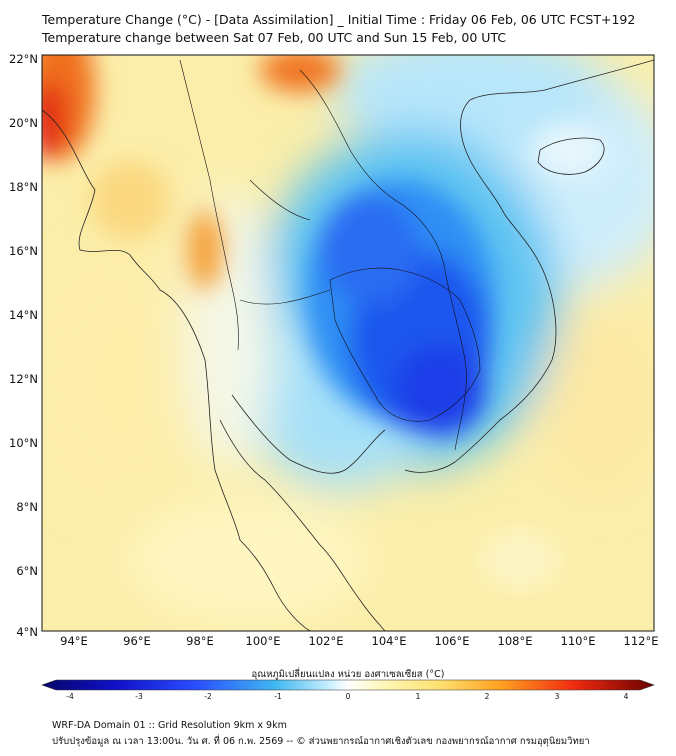 The width and height of the screenshot is (676, 756). Describe the element at coordinates (74, 641) in the screenshot. I see `lon-label: 94°E` at that location.